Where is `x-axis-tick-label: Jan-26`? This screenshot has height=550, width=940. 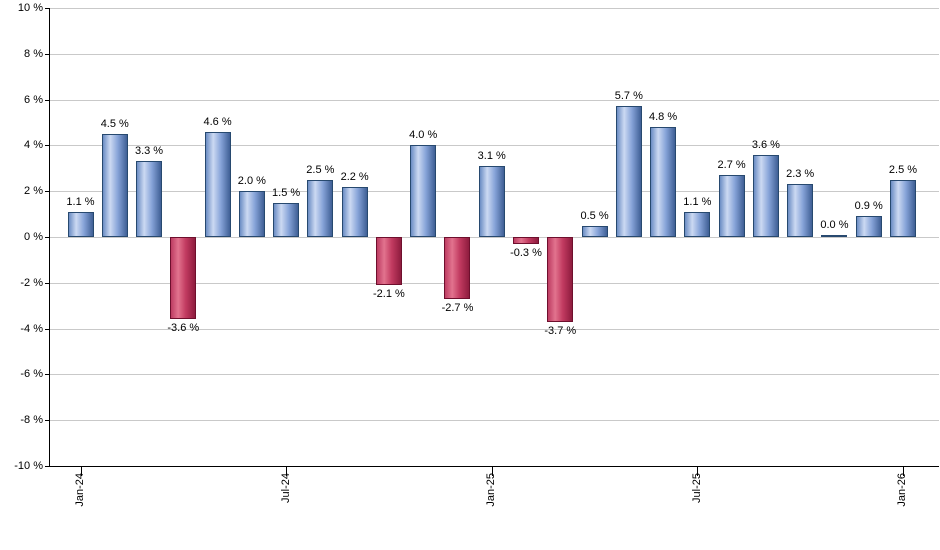 x-axis-tick-label: Jan-26 is located at coordinates (902, 490).